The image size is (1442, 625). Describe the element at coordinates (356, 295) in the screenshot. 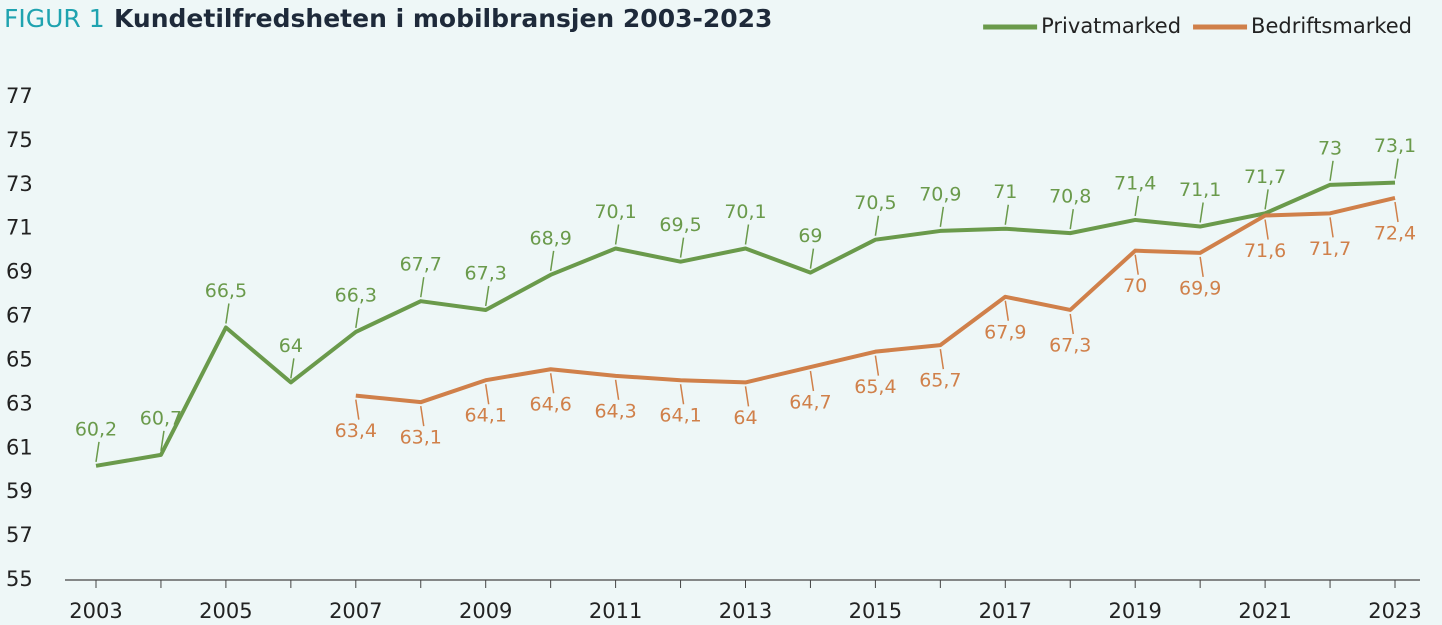

I see `data-label: 66,3` at that location.